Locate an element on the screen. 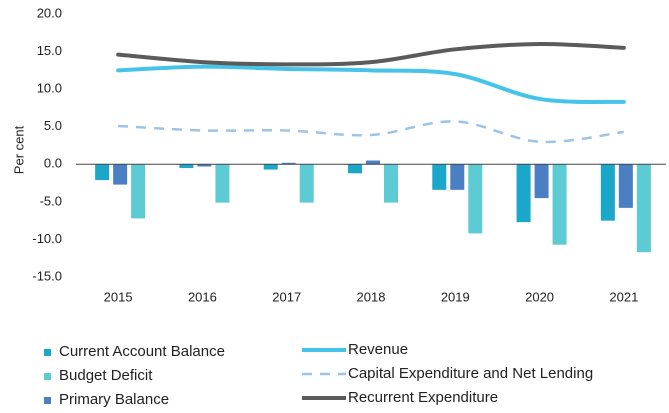  x-tick-label: 2021 is located at coordinates (623, 296).